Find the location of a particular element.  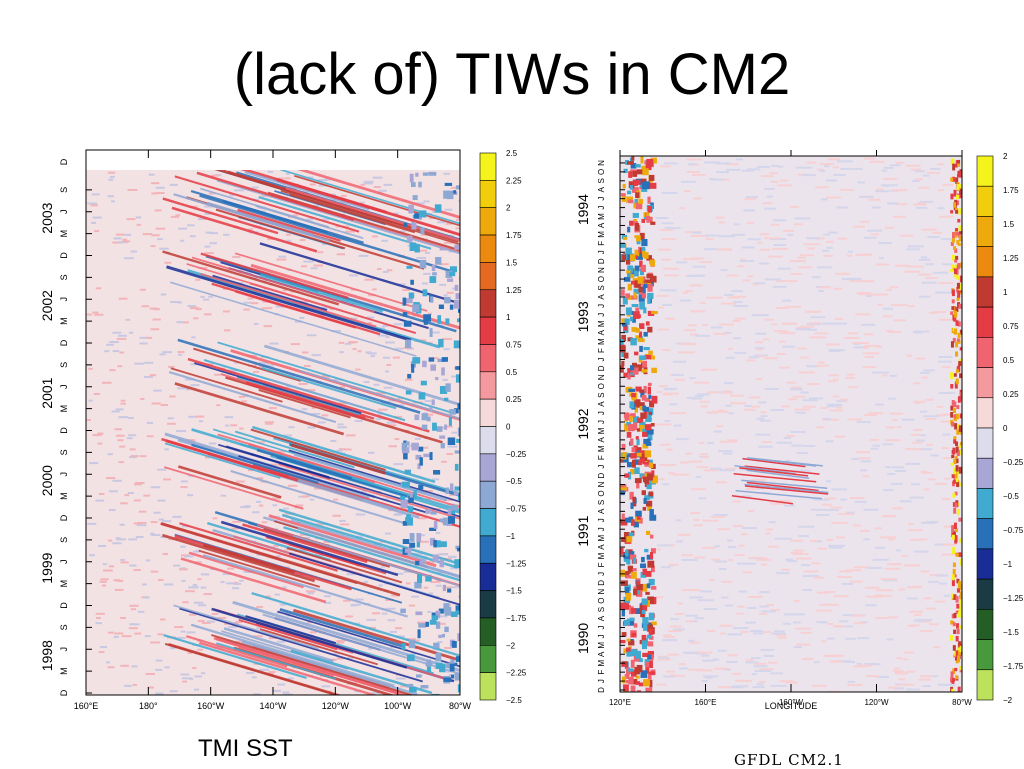

y-month-label: J is located at coordinates (601, 574).